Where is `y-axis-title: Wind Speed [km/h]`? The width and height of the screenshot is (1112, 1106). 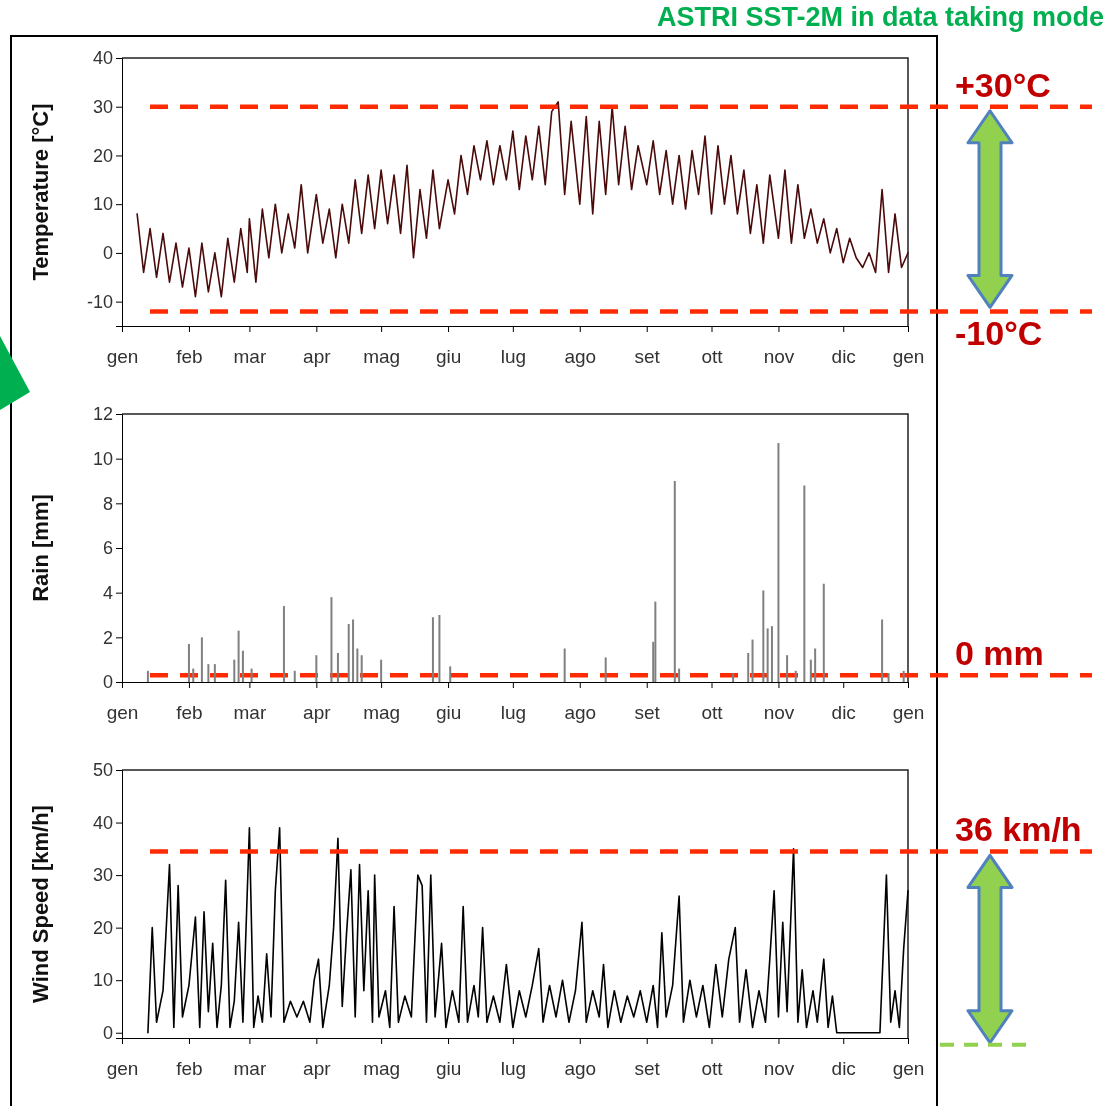
y-axis-title: Wind Speed [km/h] is located at coordinates (40, 904).